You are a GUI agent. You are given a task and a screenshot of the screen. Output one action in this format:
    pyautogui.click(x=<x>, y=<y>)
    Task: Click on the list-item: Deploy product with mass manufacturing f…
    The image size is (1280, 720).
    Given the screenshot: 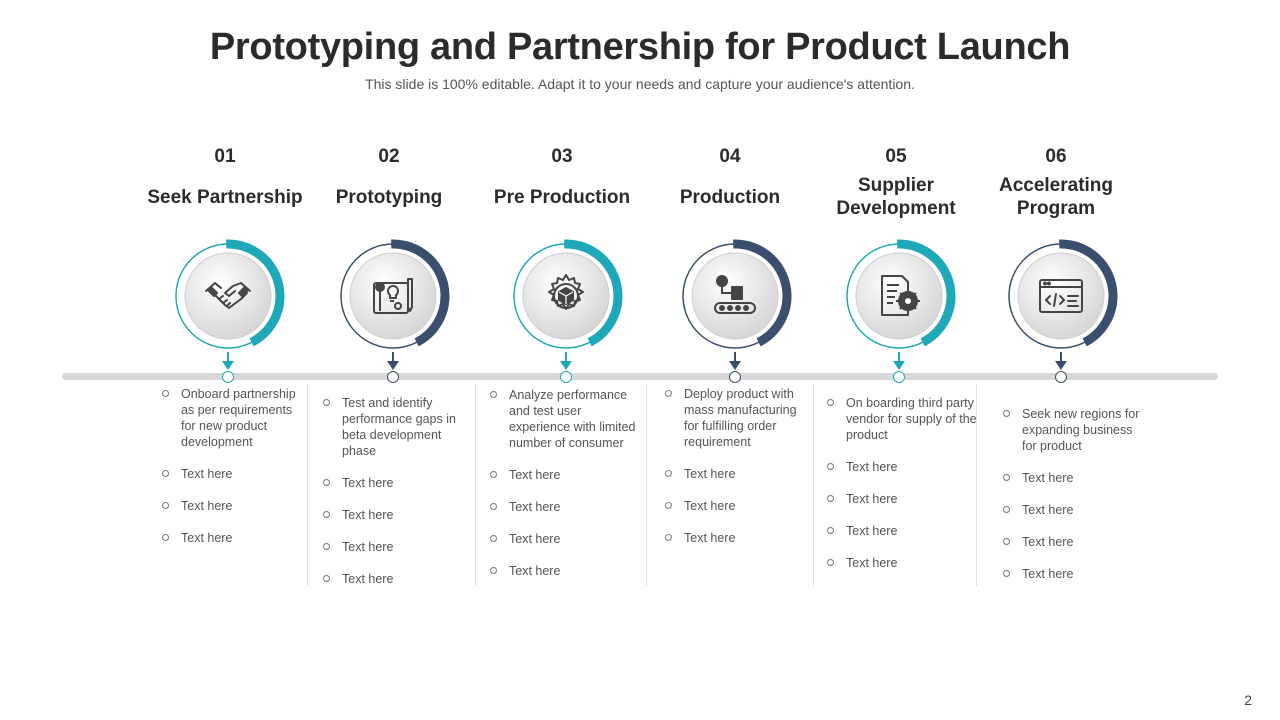 What is the action you would take?
    pyautogui.click(x=737, y=418)
    